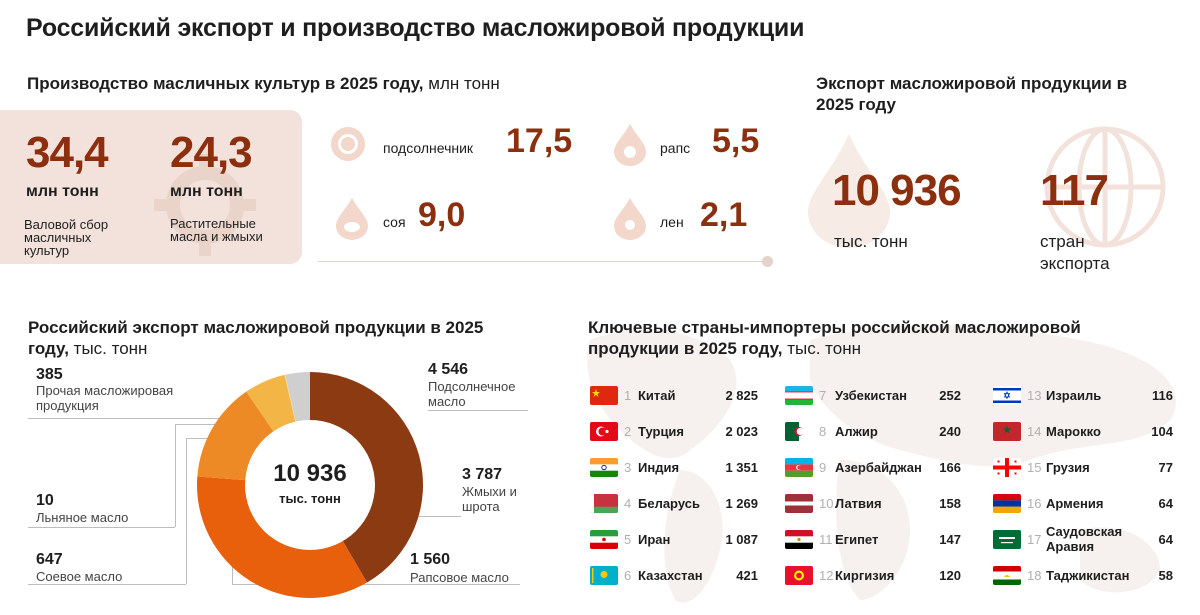 The image size is (1200, 615). Describe the element at coordinates (741, 467) in the screenshot. I see `importer-value: 1 351` at that location.